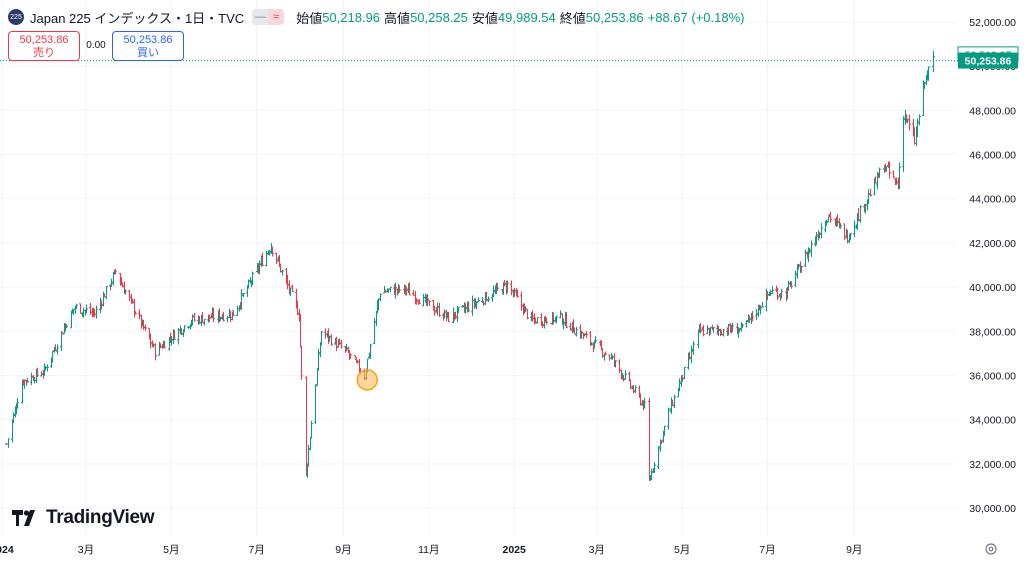 The height and width of the screenshot is (562, 1024). What do you see at coordinates (148, 53) in the screenshot?
I see `buy-label: 買い` at bounding box center [148, 53].